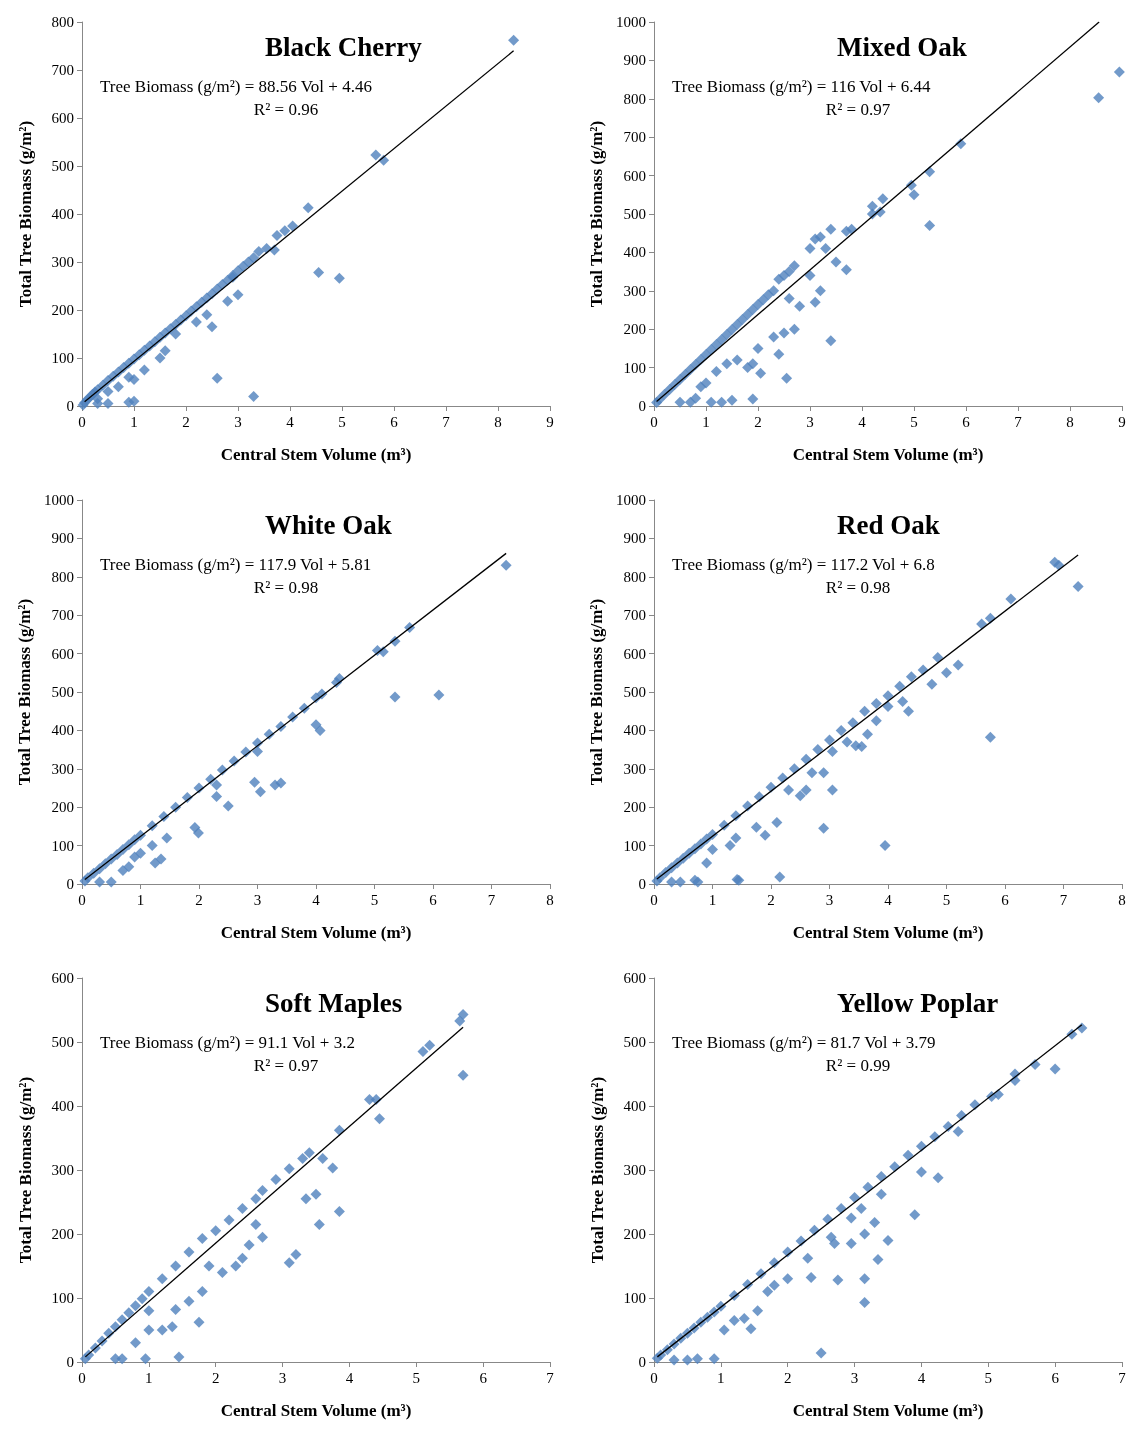 This screenshot has width=1144, height=1435. I want to click on x-tick-label: 9, so click(550, 421).